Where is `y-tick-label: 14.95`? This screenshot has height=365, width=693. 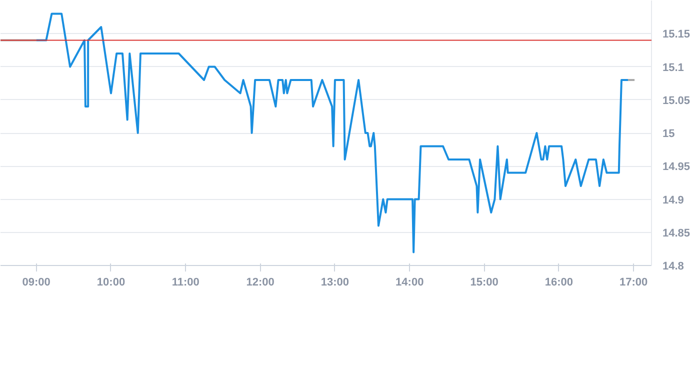
y-tick-label: 14.95 is located at coordinates (676, 167).